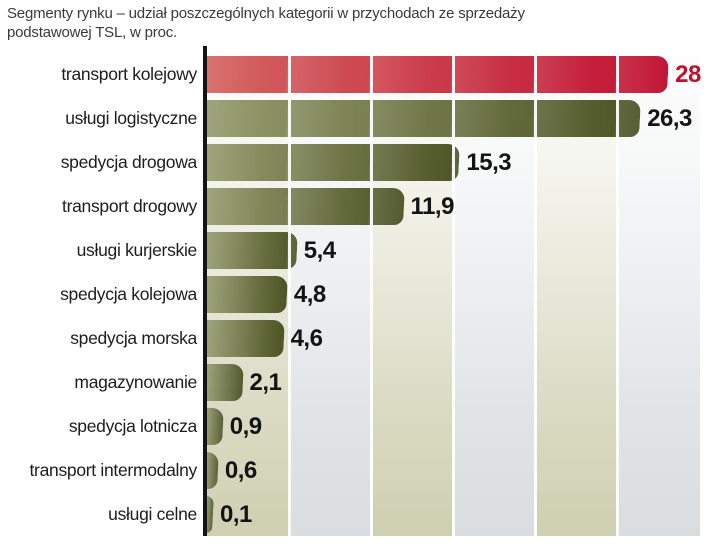 The width and height of the screenshot is (720, 558). I want to click on value-label: 4,6, so click(306, 338).